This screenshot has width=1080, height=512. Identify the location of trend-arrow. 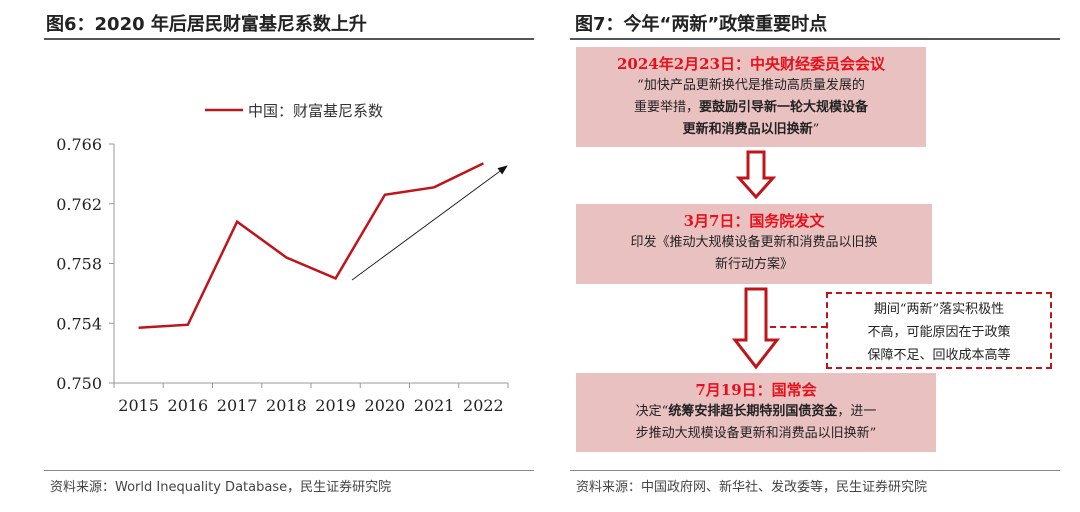
(429, 223).